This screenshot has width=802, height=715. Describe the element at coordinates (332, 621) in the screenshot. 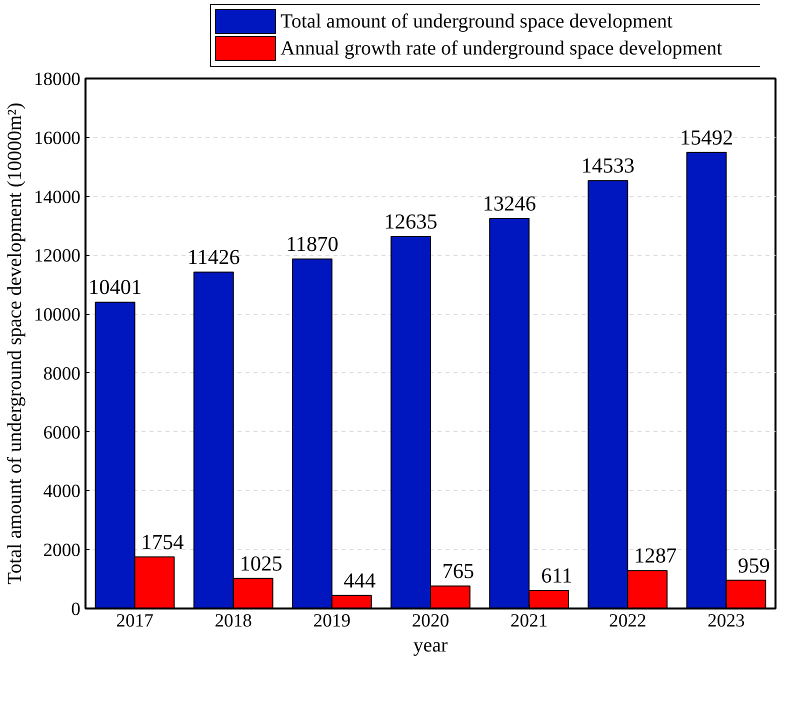

I see `x-tick-label: 2019` at that location.